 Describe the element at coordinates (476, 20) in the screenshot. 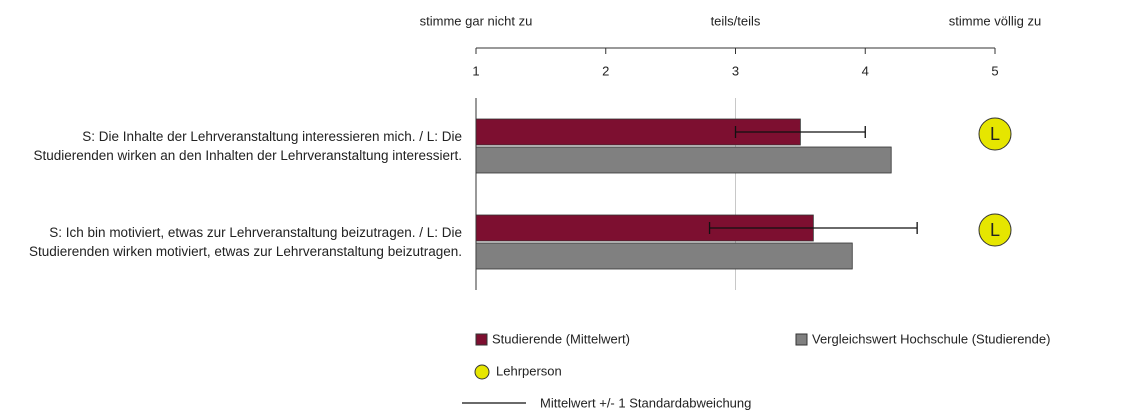

I see `scale-label: stimme gar nicht zu` at that location.